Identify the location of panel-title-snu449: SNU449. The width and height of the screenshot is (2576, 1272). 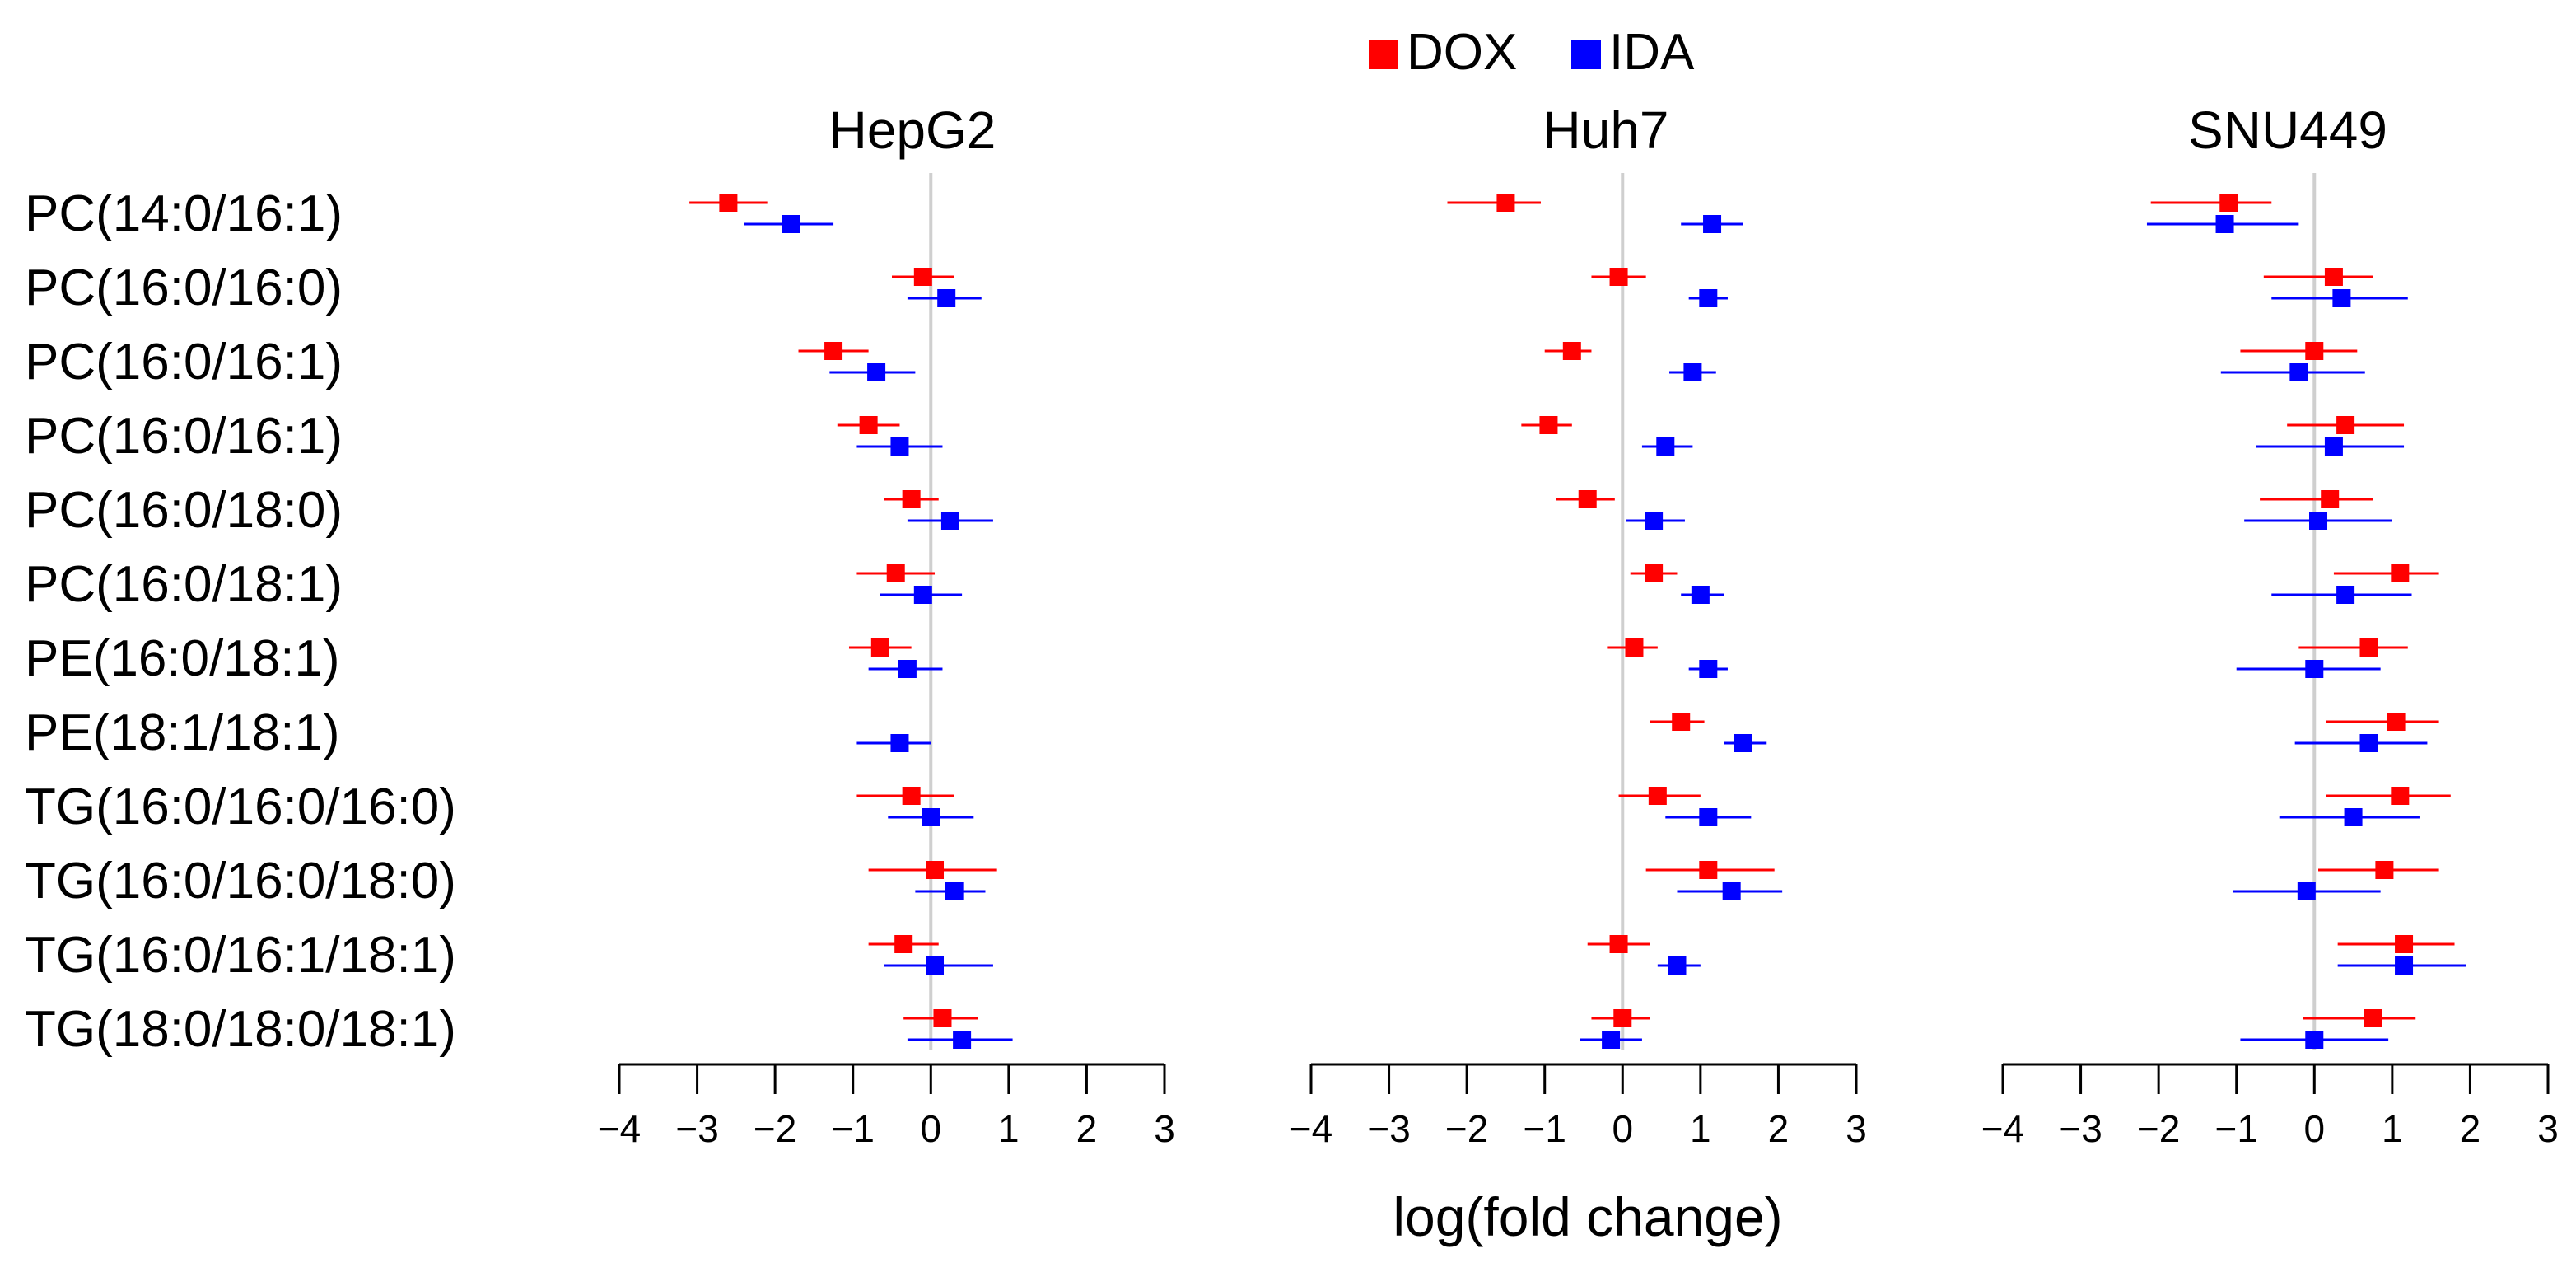
(2287, 130).